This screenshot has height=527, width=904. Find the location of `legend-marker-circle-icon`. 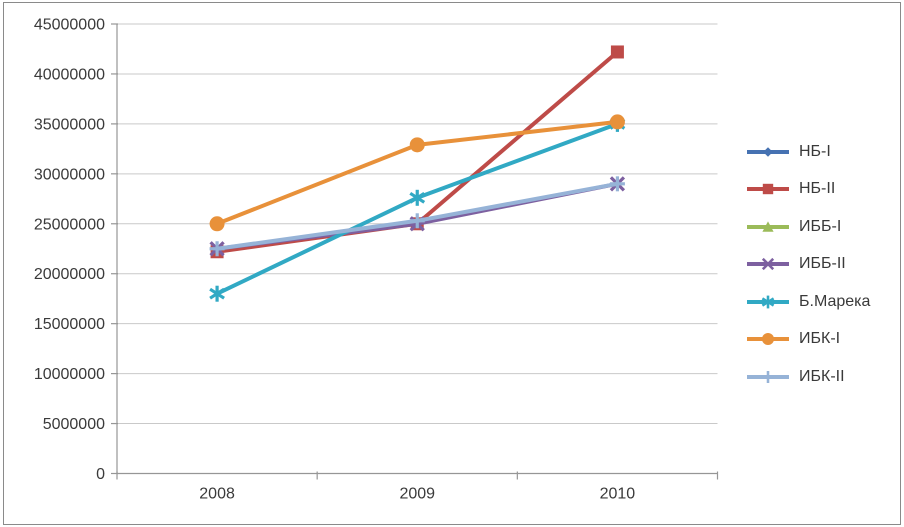

legend-marker-circle-icon is located at coordinates (768, 339).